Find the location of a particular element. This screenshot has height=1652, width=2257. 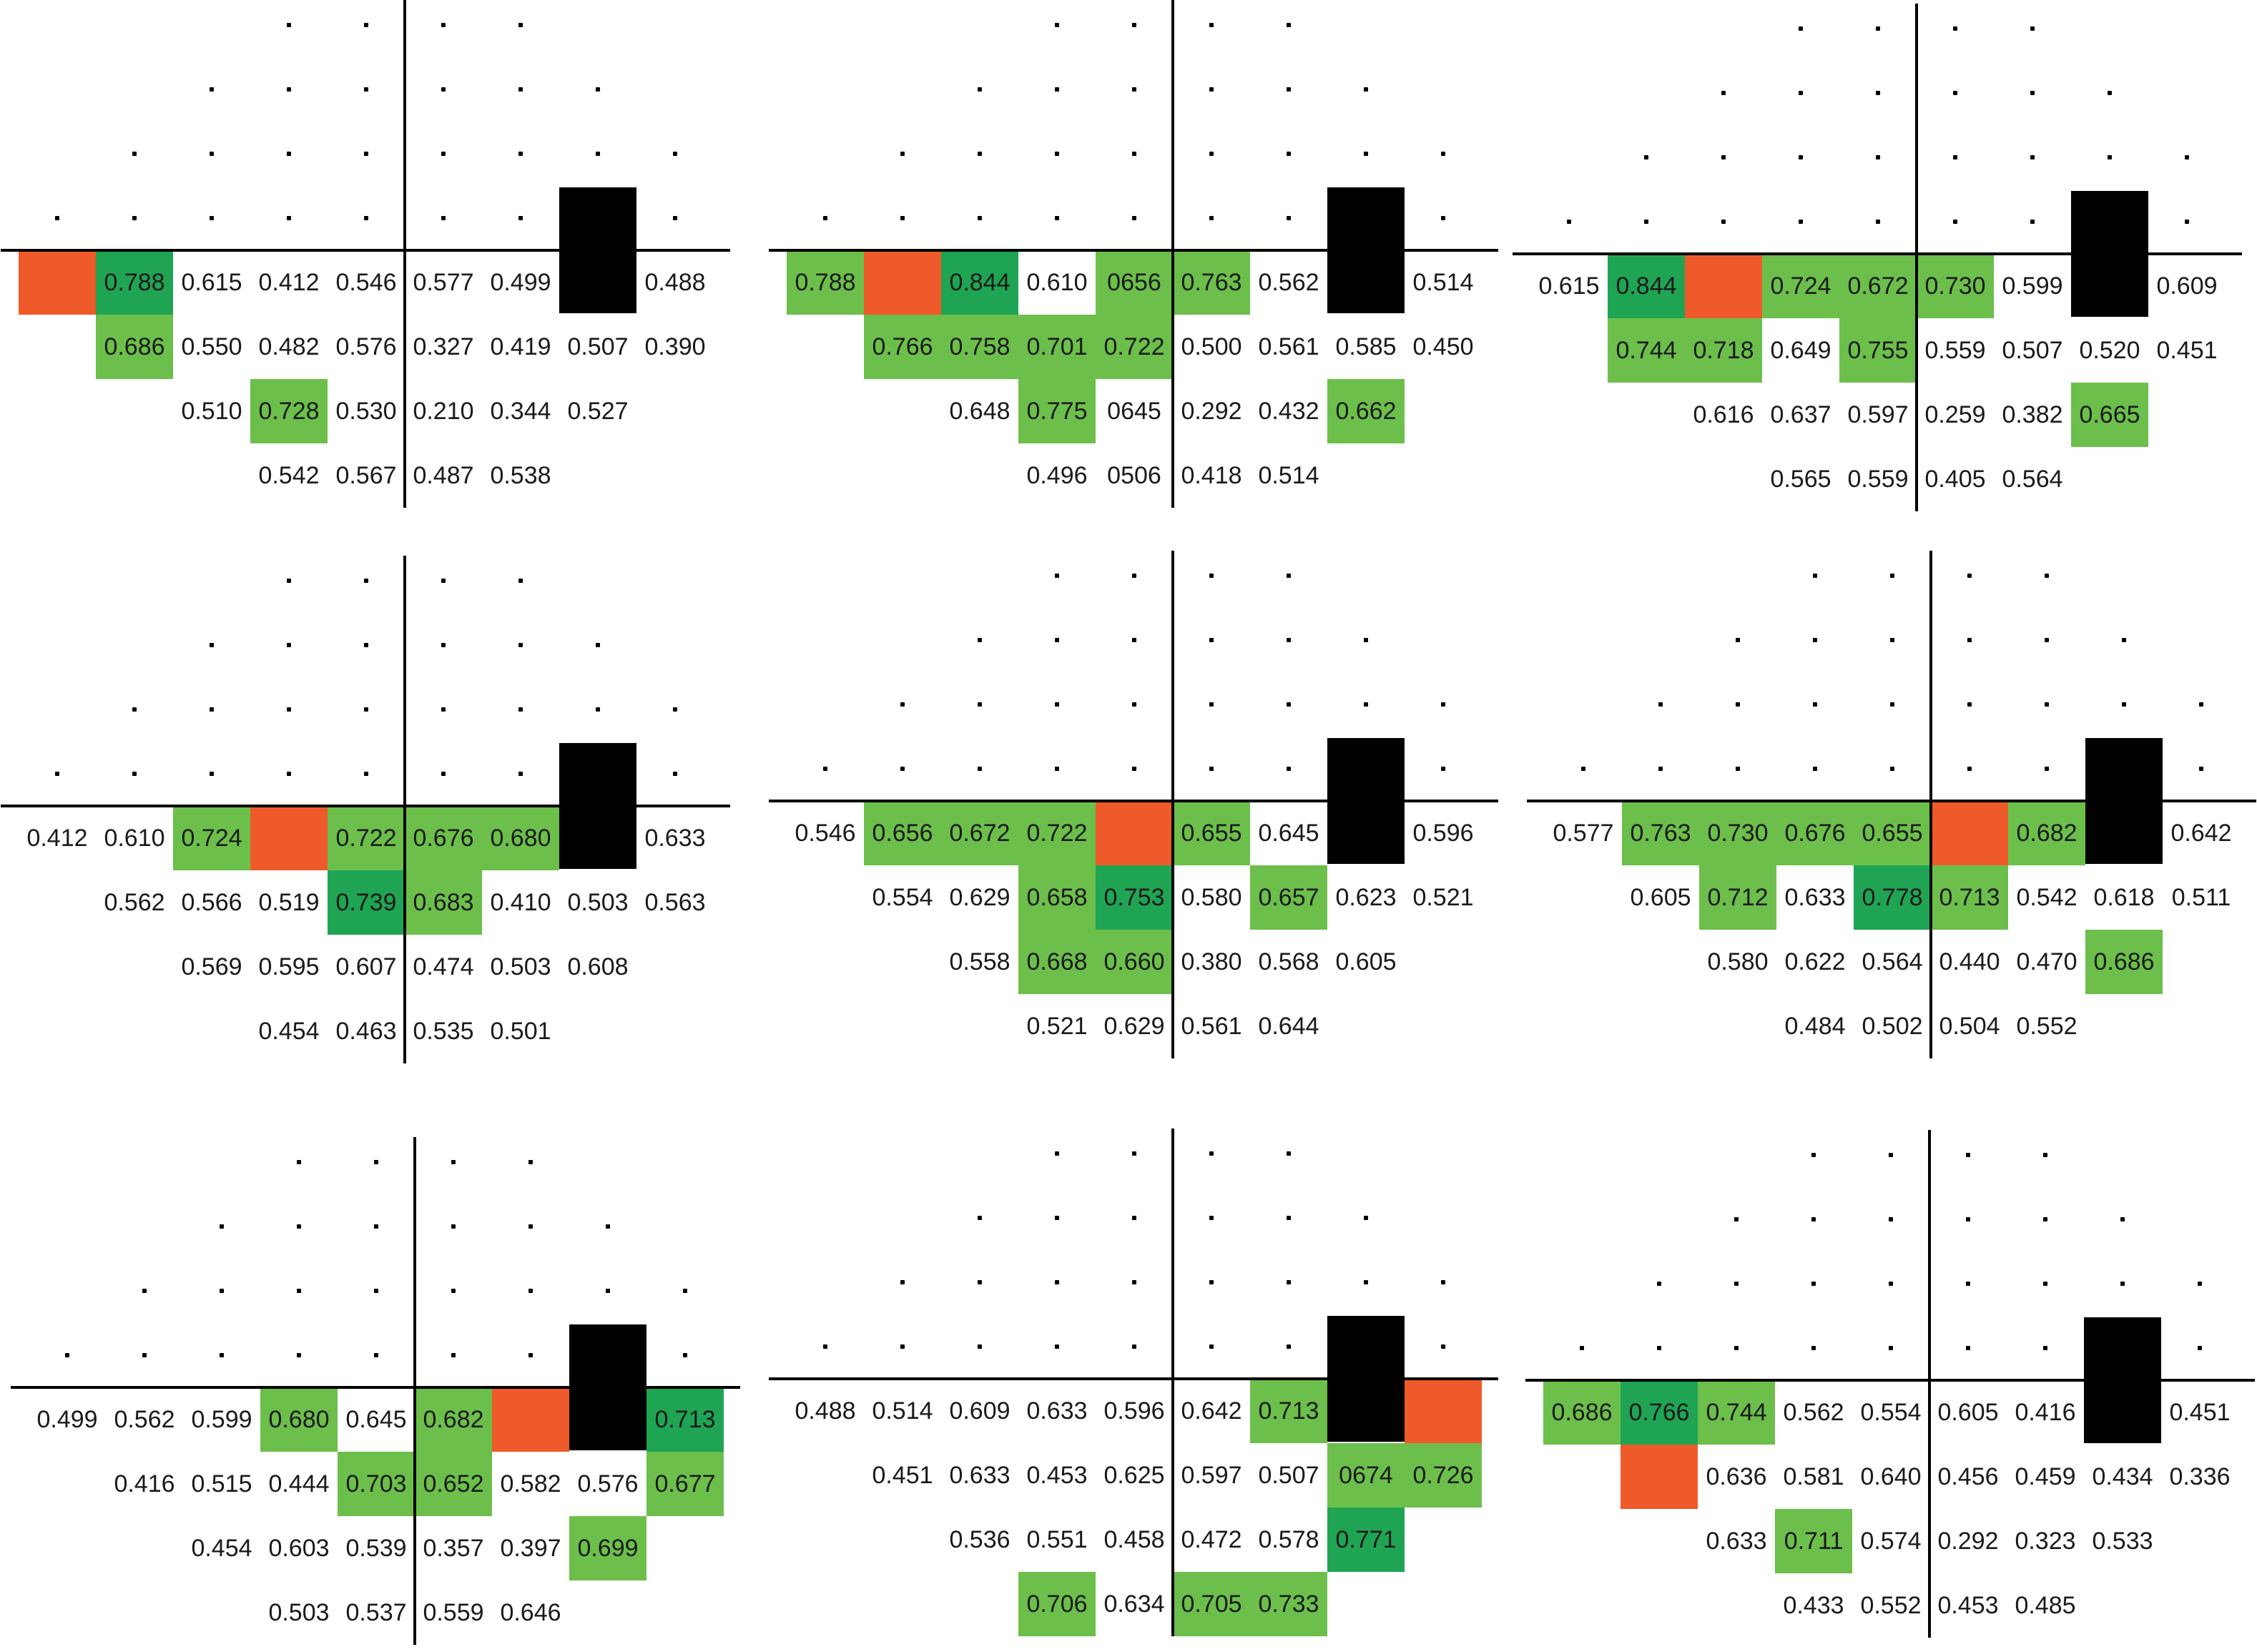

value-cell: 0.485 is located at coordinates (2045, 1605).